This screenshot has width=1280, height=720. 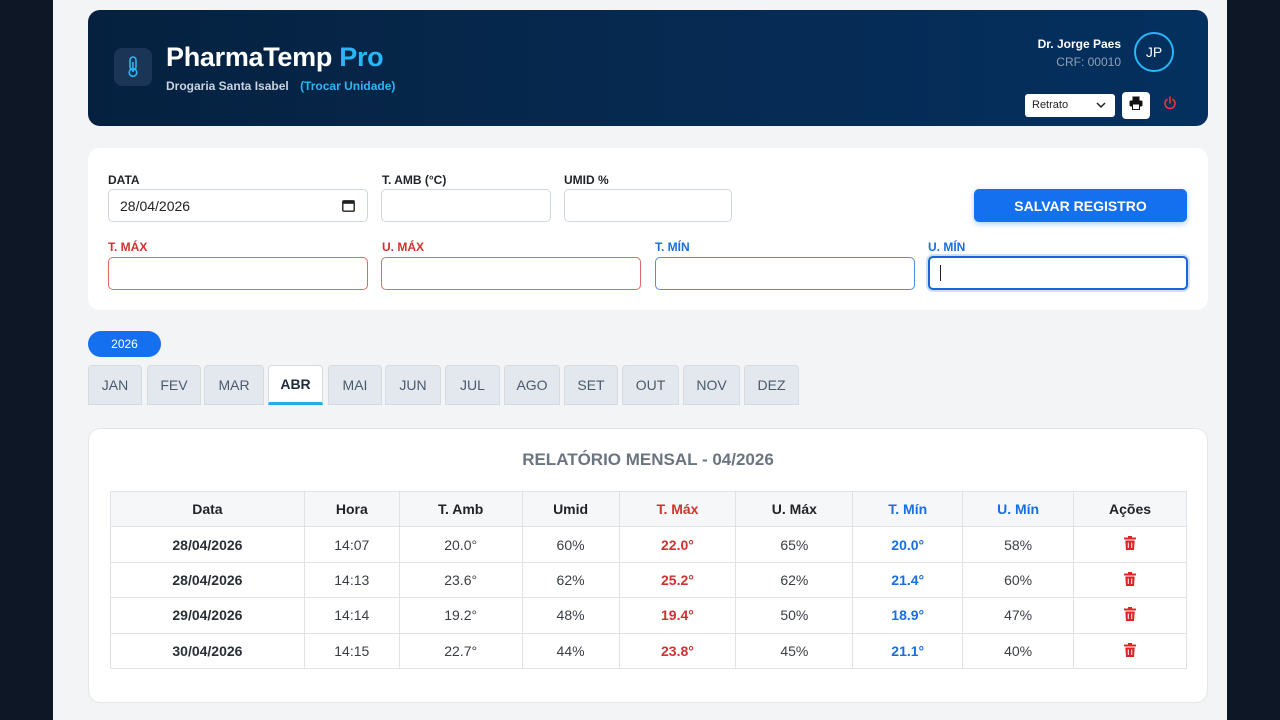 I want to click on u-min-label: U. MÍN, so click(x=947, y=247).